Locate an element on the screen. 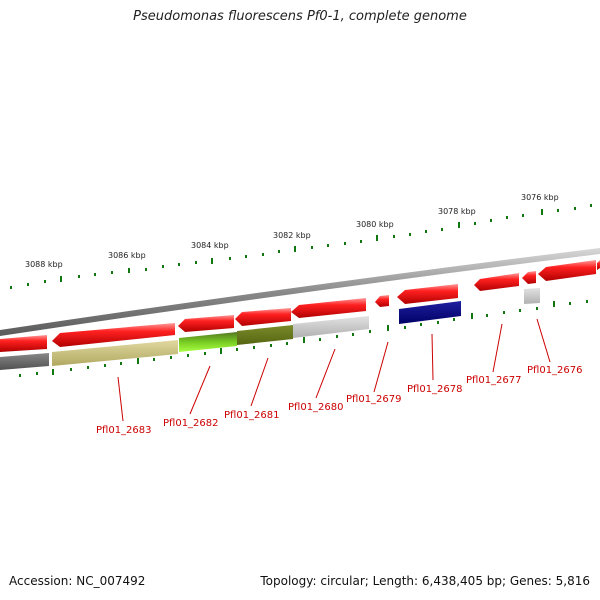 The image size is (600, 600). inner-scale-ticks is located at coordinates (303, 338).